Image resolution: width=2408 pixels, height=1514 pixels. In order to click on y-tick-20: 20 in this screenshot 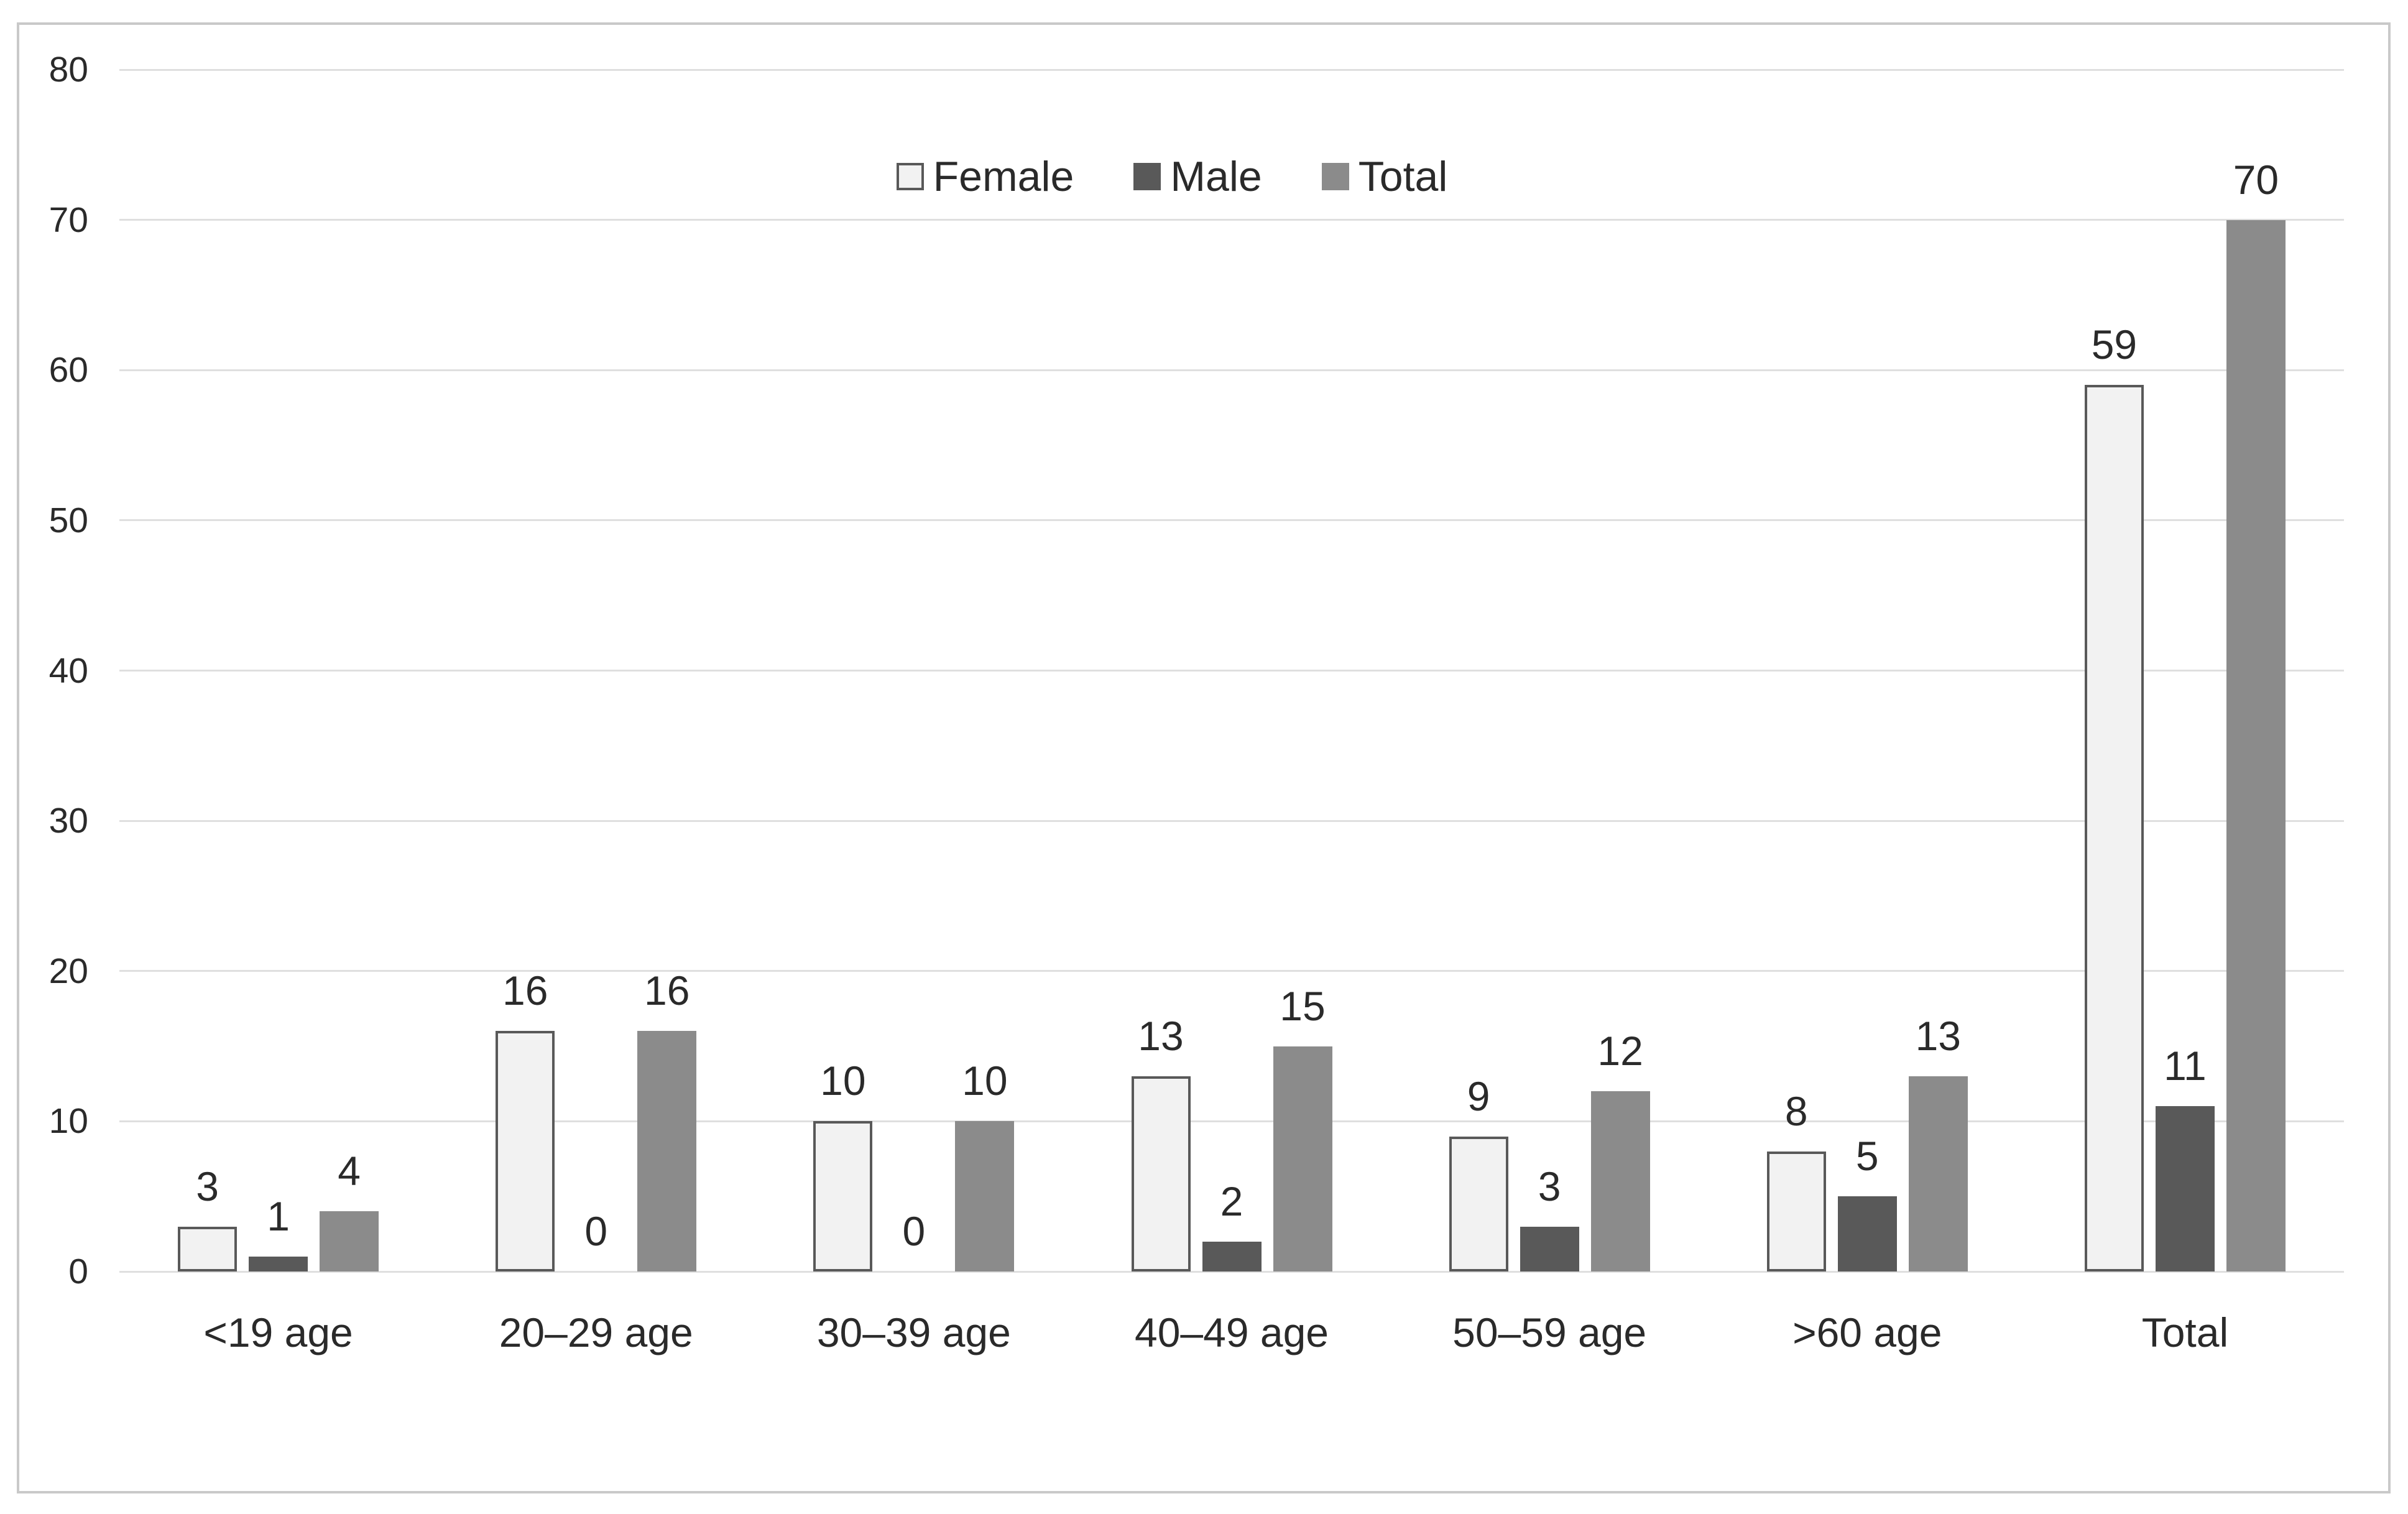, I will do `click(68, 971)`.